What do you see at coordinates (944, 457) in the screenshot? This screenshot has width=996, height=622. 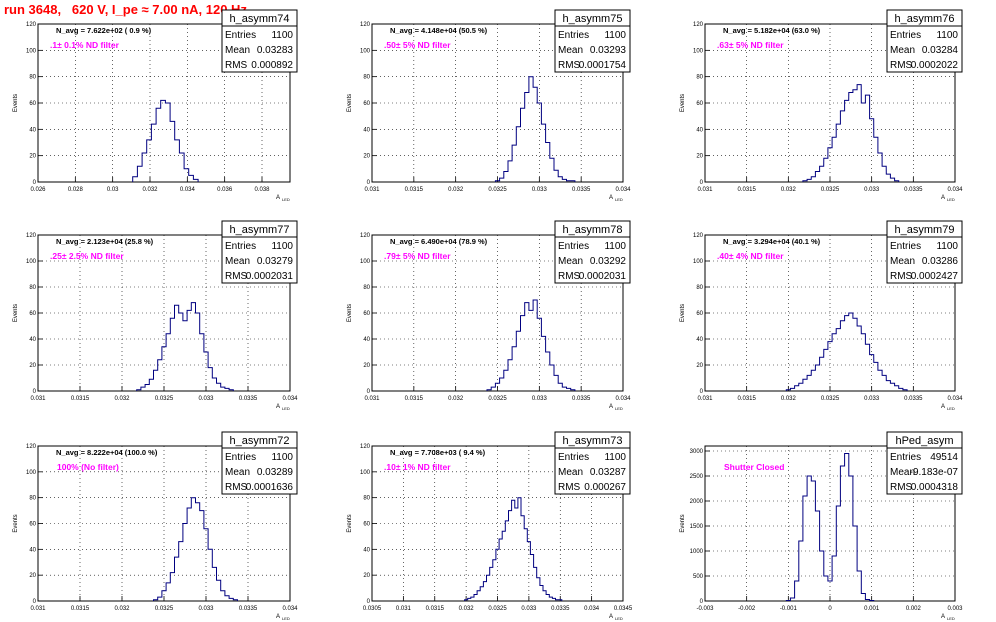 I see `stats-value: 49514` at bounding box center [944, 457].